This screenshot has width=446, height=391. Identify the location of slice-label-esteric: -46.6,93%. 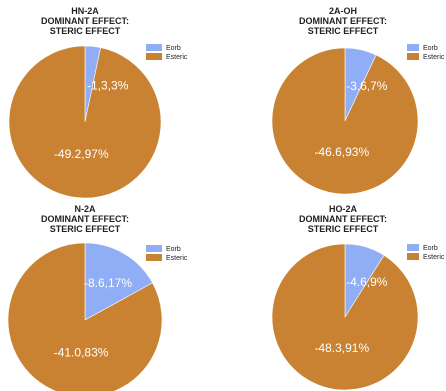
(341, 152).